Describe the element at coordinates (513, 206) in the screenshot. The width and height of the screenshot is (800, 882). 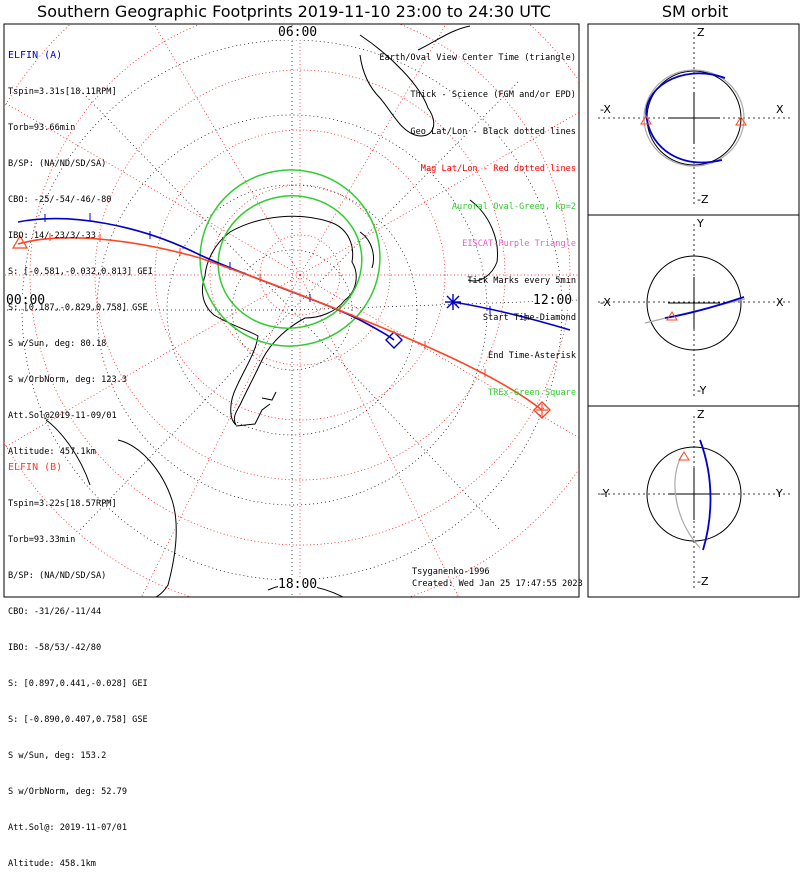
I see `legend-item: Auroral Oval-Green, kp=2` at that location.